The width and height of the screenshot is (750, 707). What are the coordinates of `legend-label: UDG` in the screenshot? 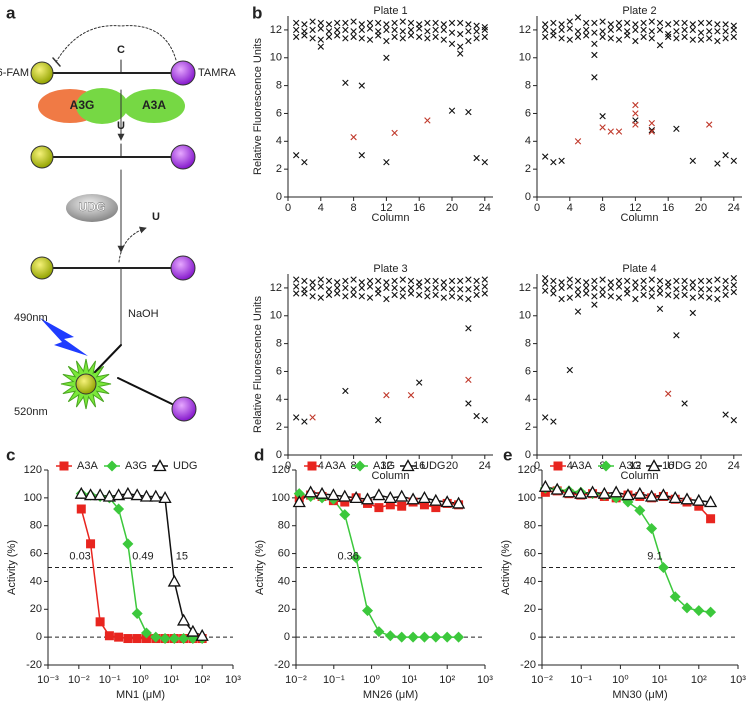 It's located at (185, 466).